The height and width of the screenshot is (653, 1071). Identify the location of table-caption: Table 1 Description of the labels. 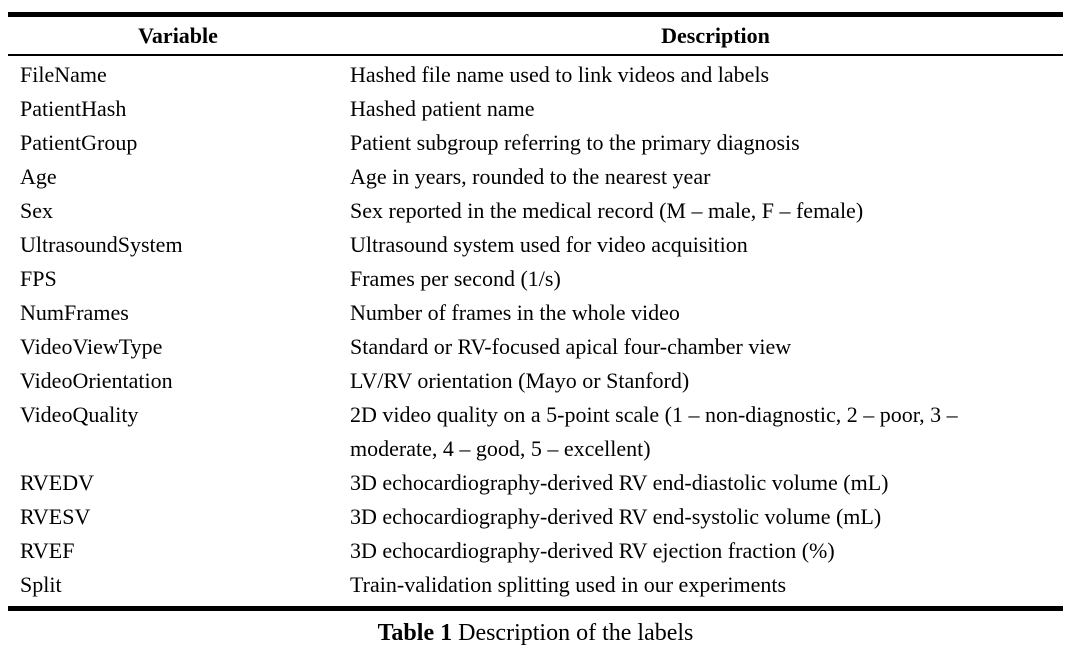
(535, 633).